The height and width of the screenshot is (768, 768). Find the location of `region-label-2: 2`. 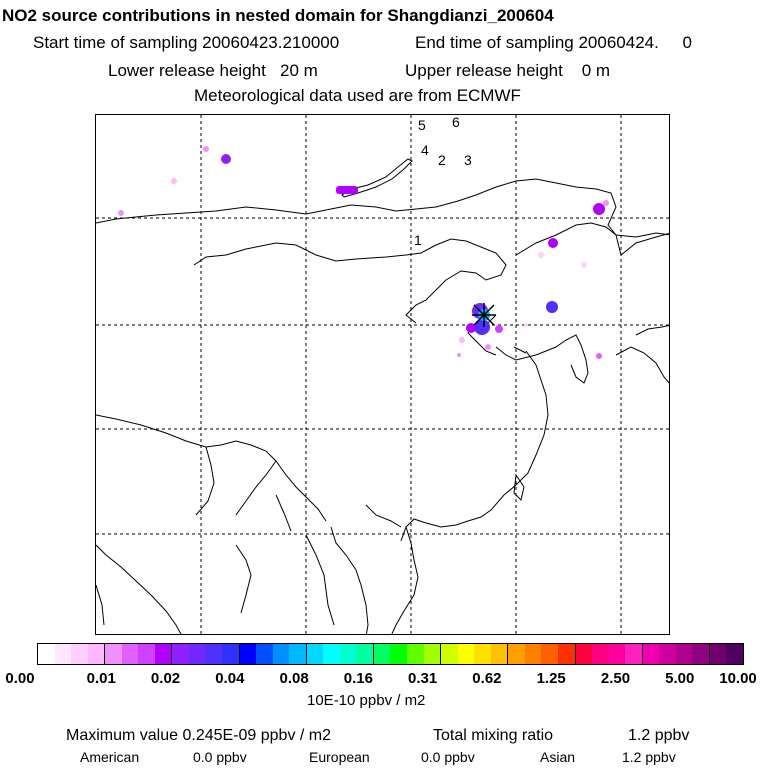

region-label-2: 2 is located at coordinates (442, 160).